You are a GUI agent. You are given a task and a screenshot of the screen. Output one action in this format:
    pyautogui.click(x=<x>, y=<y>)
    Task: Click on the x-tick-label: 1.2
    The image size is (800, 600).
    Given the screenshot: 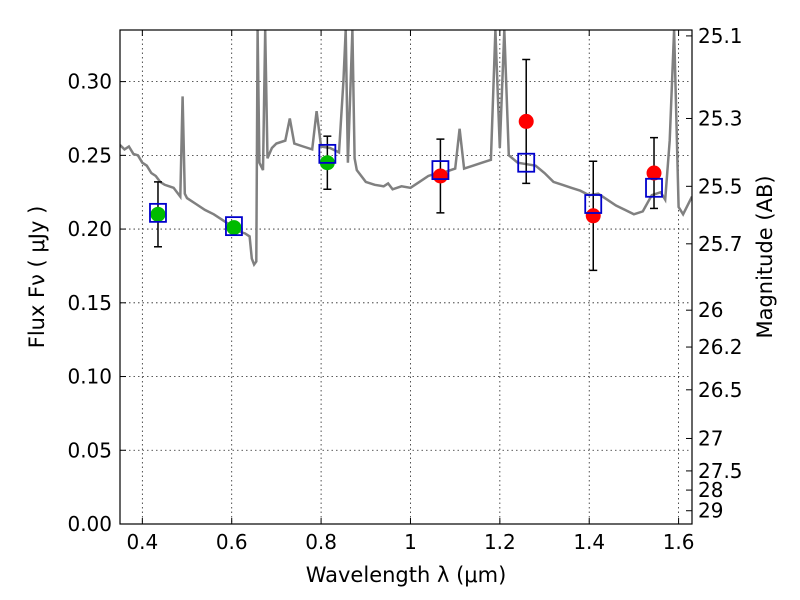 What is the action you would take?
    pyautogui.click(x=500, y=542)
    